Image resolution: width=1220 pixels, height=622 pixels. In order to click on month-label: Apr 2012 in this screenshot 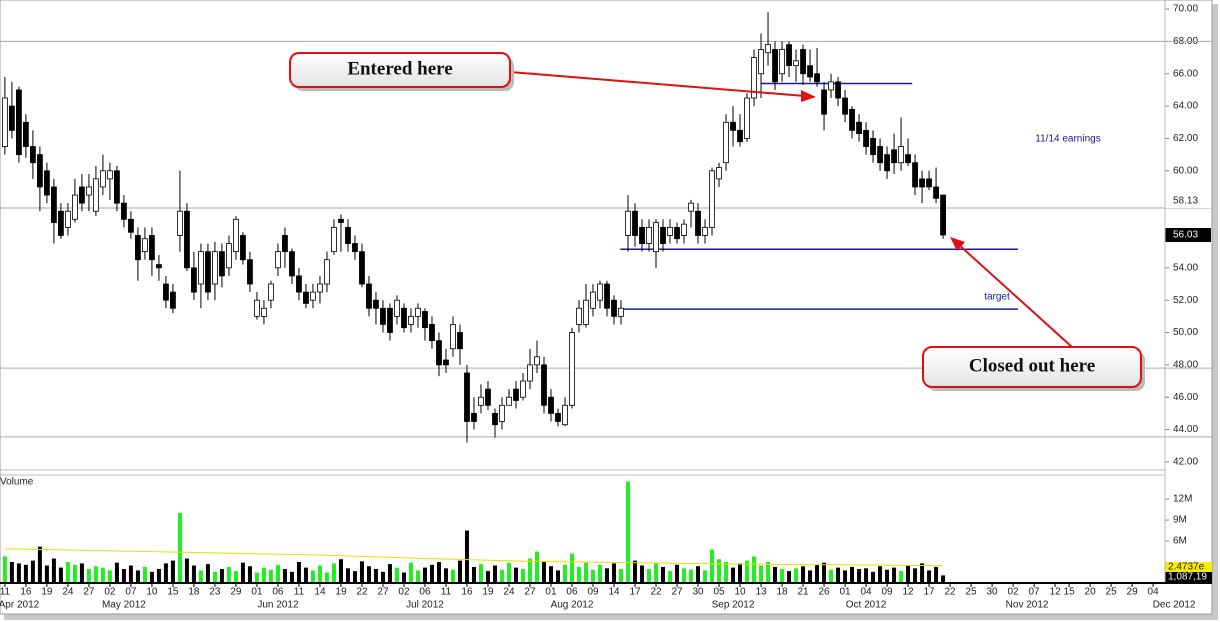, I will do `click(20, 605)`.